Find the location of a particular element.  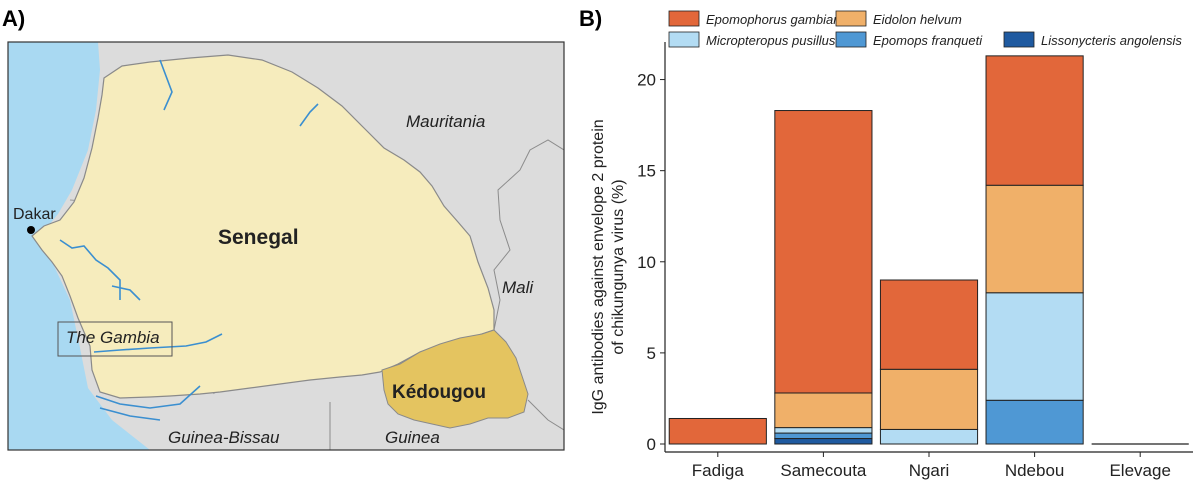

legend-label: Eidolon helvum is located at coordinates (917, 19).